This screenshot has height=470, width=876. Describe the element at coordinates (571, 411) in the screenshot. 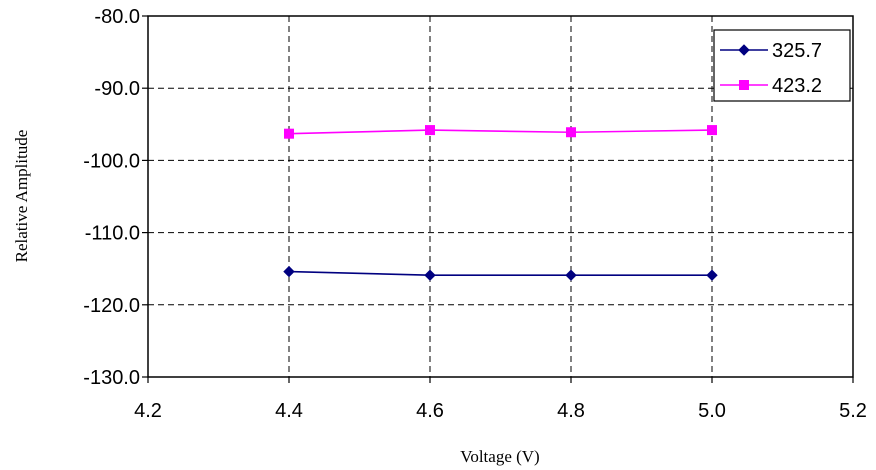

I see `x-tick-label: 4.8` at that location.